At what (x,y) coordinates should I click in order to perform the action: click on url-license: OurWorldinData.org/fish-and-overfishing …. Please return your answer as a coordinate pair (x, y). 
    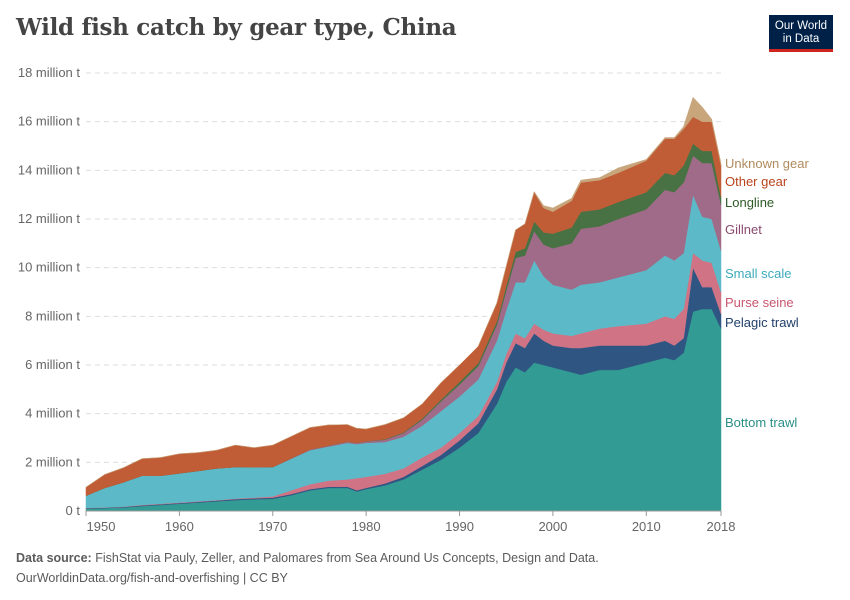
    Looking at the image, I should click on (152, 578).